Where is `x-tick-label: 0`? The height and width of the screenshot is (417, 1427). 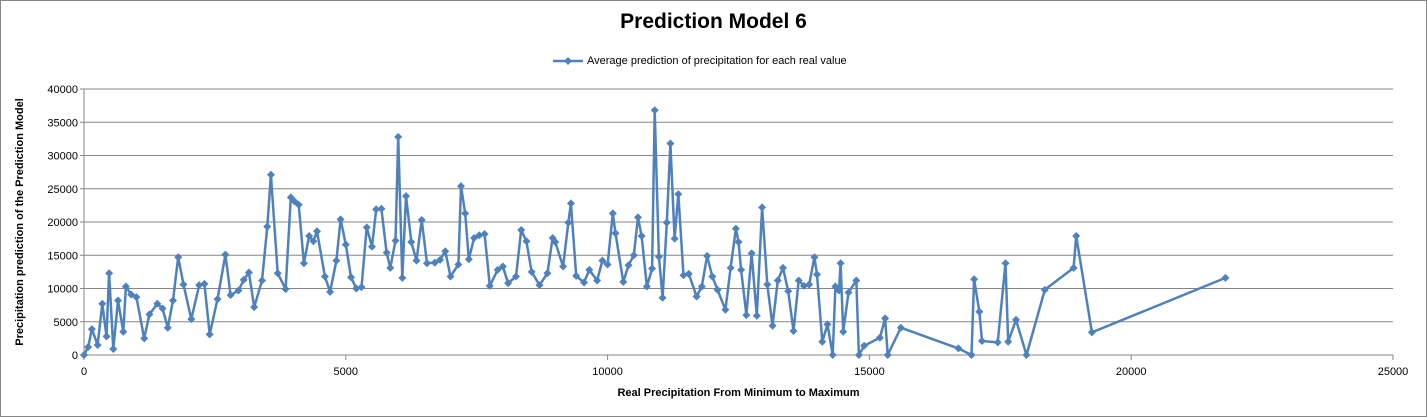
x-tick-label: 0 is located at coordinates (84, 372).